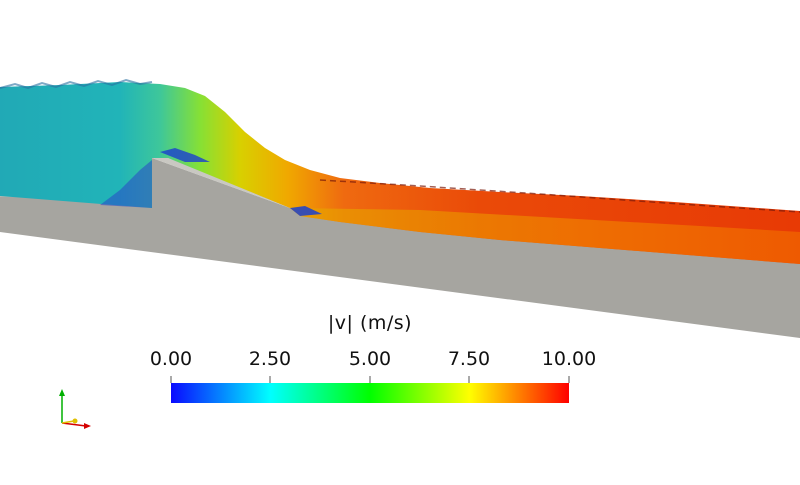  Describe the element at coordinates (370, 323) in the screenshot. I see `legend-title: |v| (m/s)` at that location.